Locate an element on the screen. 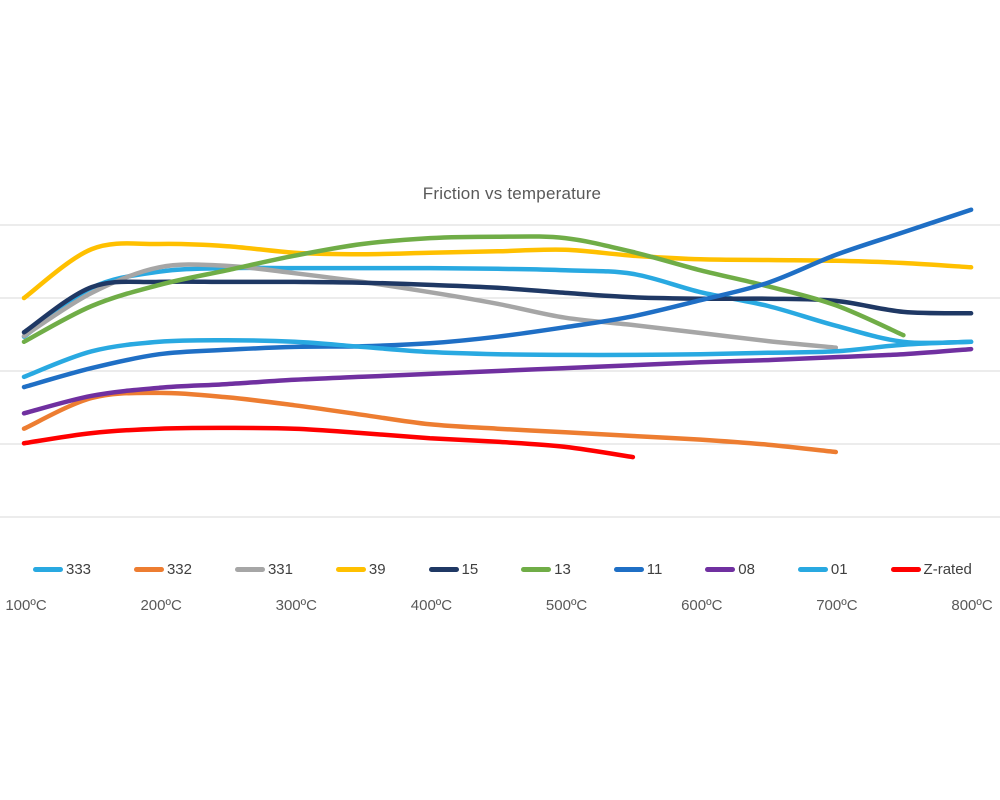 The image size is (1000, 800). legend-item-15: 15 is located at coordinates (453, 569).